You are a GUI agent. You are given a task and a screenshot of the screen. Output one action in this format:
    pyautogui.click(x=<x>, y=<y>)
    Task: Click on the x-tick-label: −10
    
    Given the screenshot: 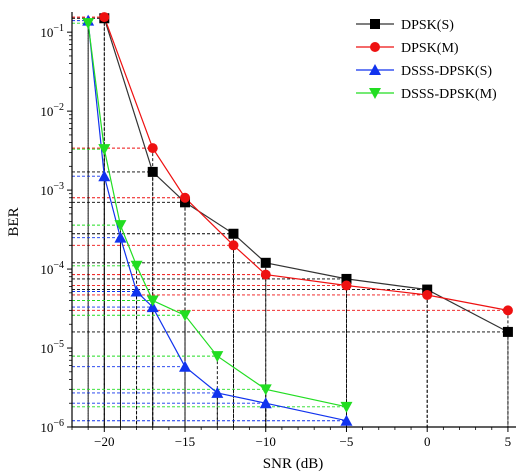 What is the action you would take?
    pyautogui.click(x=266, y=441)
    